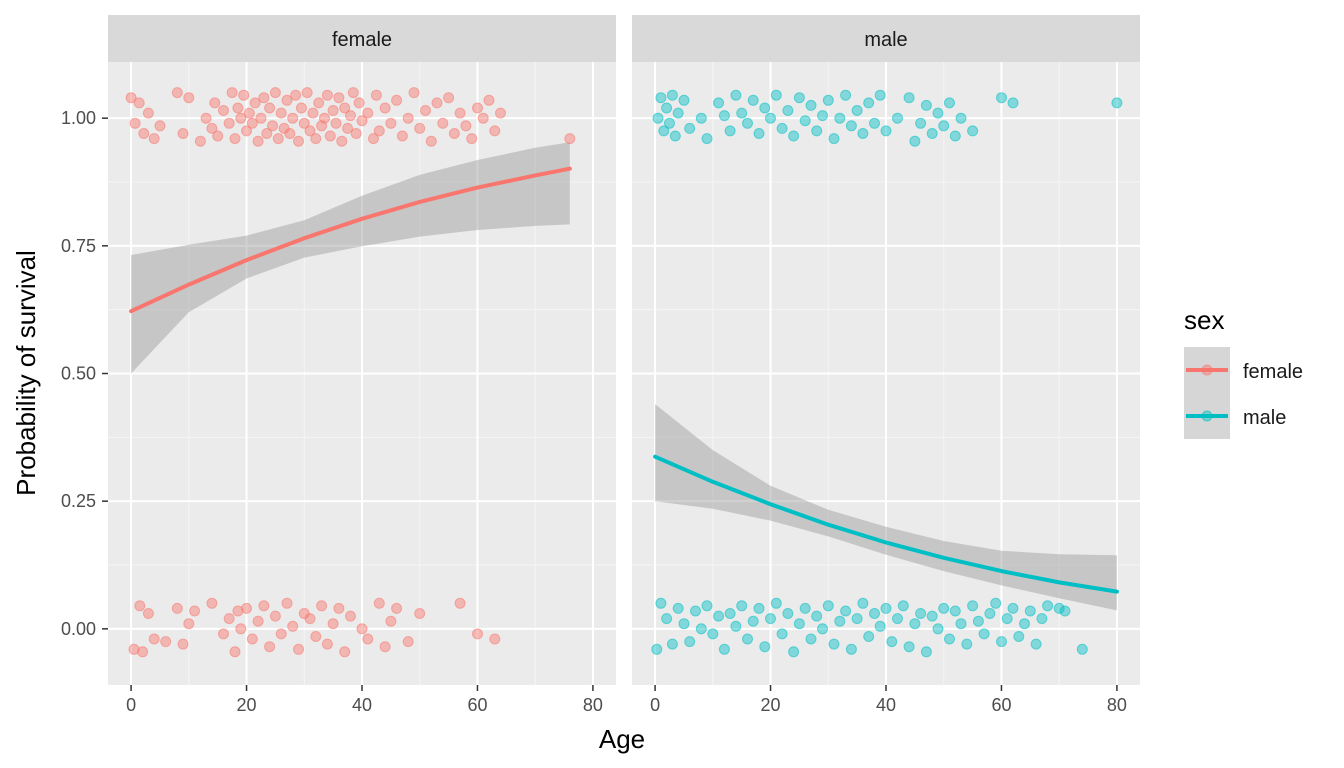  Describe the element at coordinates (78, 374) in the screenshot. I see `y-tick-label: 0.50` at that location.